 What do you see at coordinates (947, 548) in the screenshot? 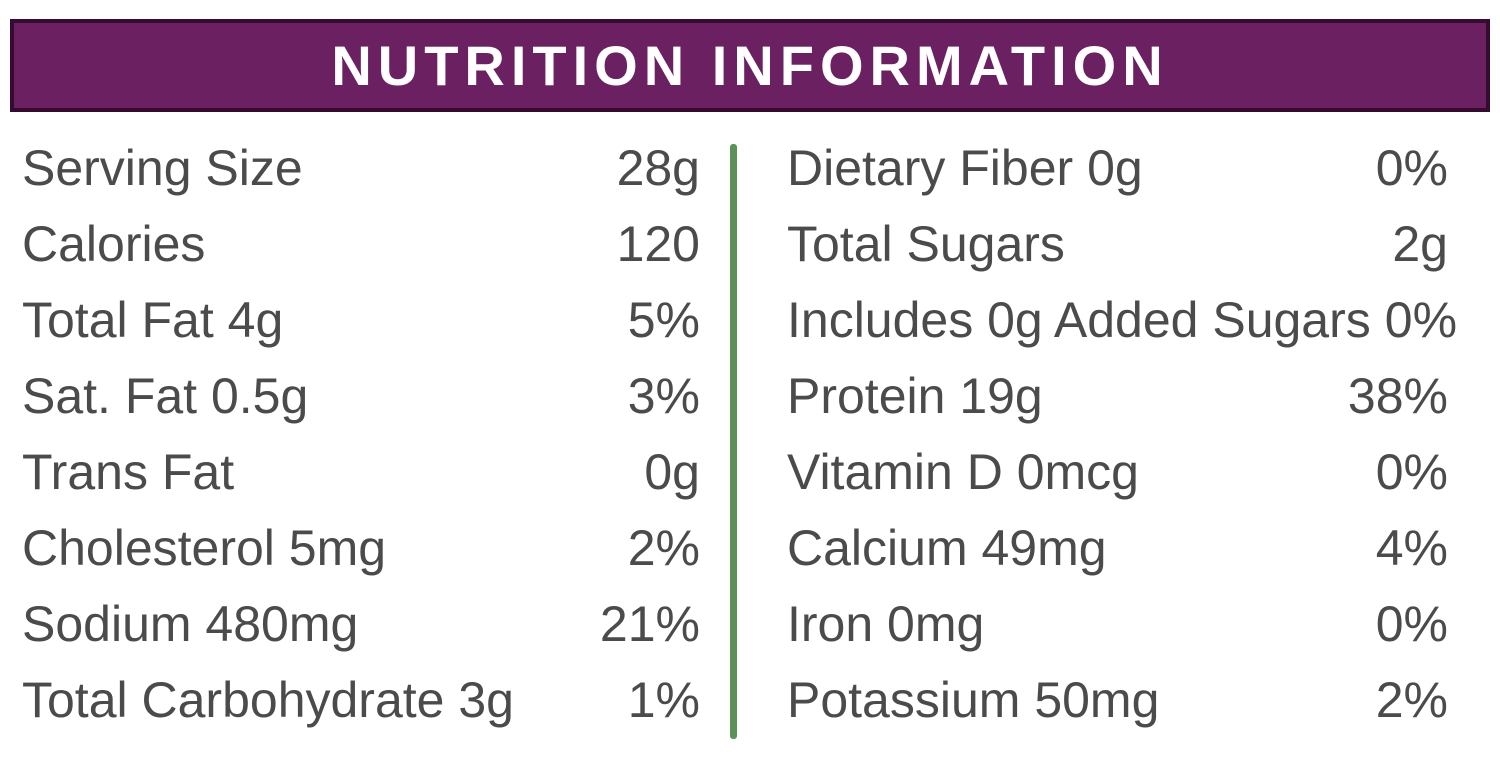
I see `nutrient-label: Calcium 49mg` at bounding box center [947, 548].